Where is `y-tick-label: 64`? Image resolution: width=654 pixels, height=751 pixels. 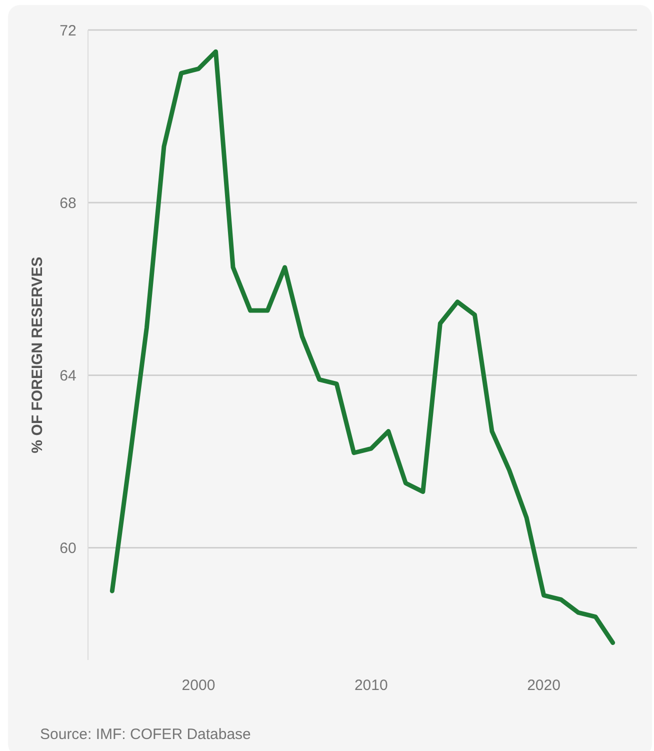 y-tick-label: 64 is located at coordinates (68, 375).